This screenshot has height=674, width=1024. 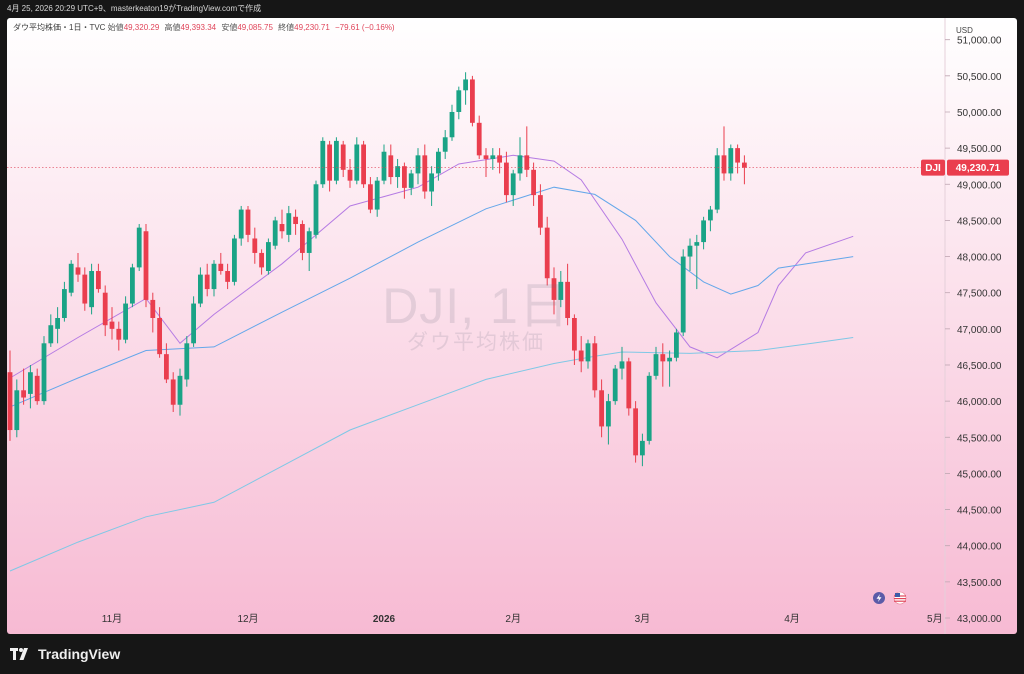 What do you see at coordinates (65, 654) in the screenshot?
I see `brand-logo: TradingView` at bounding box center [65, 654].